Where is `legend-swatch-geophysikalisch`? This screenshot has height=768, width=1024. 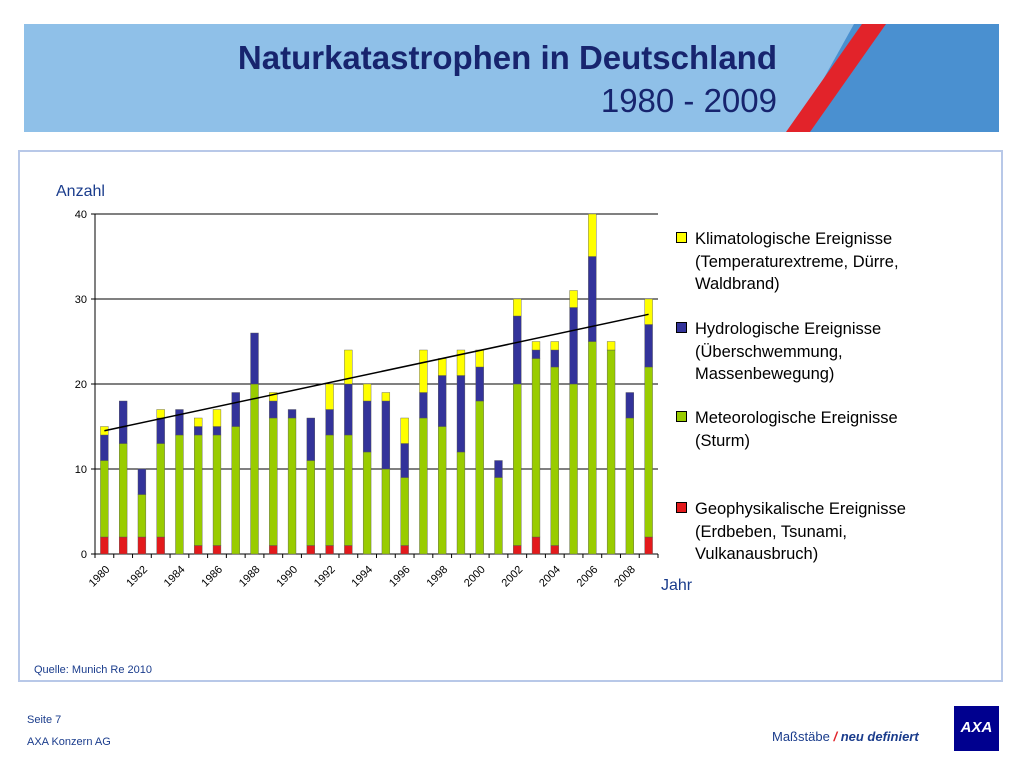
legend-swatch-geophysikalisch is located at coordinates (681, 507).